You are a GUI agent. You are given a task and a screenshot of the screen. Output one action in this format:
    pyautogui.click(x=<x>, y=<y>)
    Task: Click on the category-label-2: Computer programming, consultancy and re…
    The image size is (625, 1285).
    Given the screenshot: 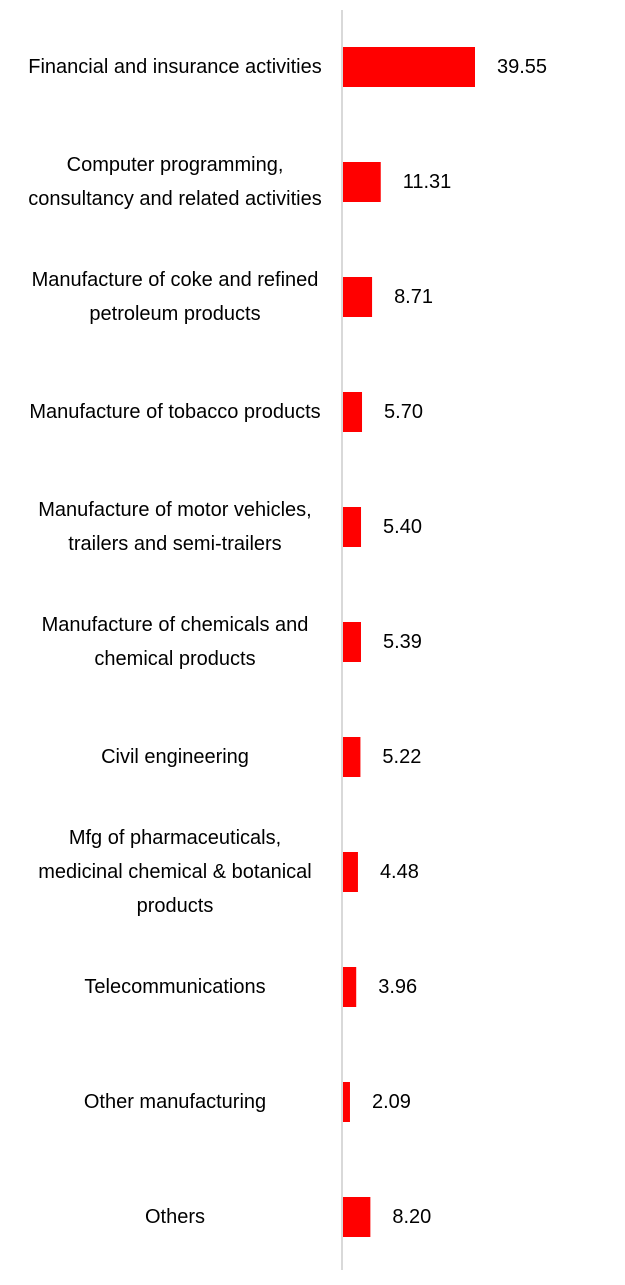 What is the action you would take?
    pyautogui.click(x=175, y=182)
    